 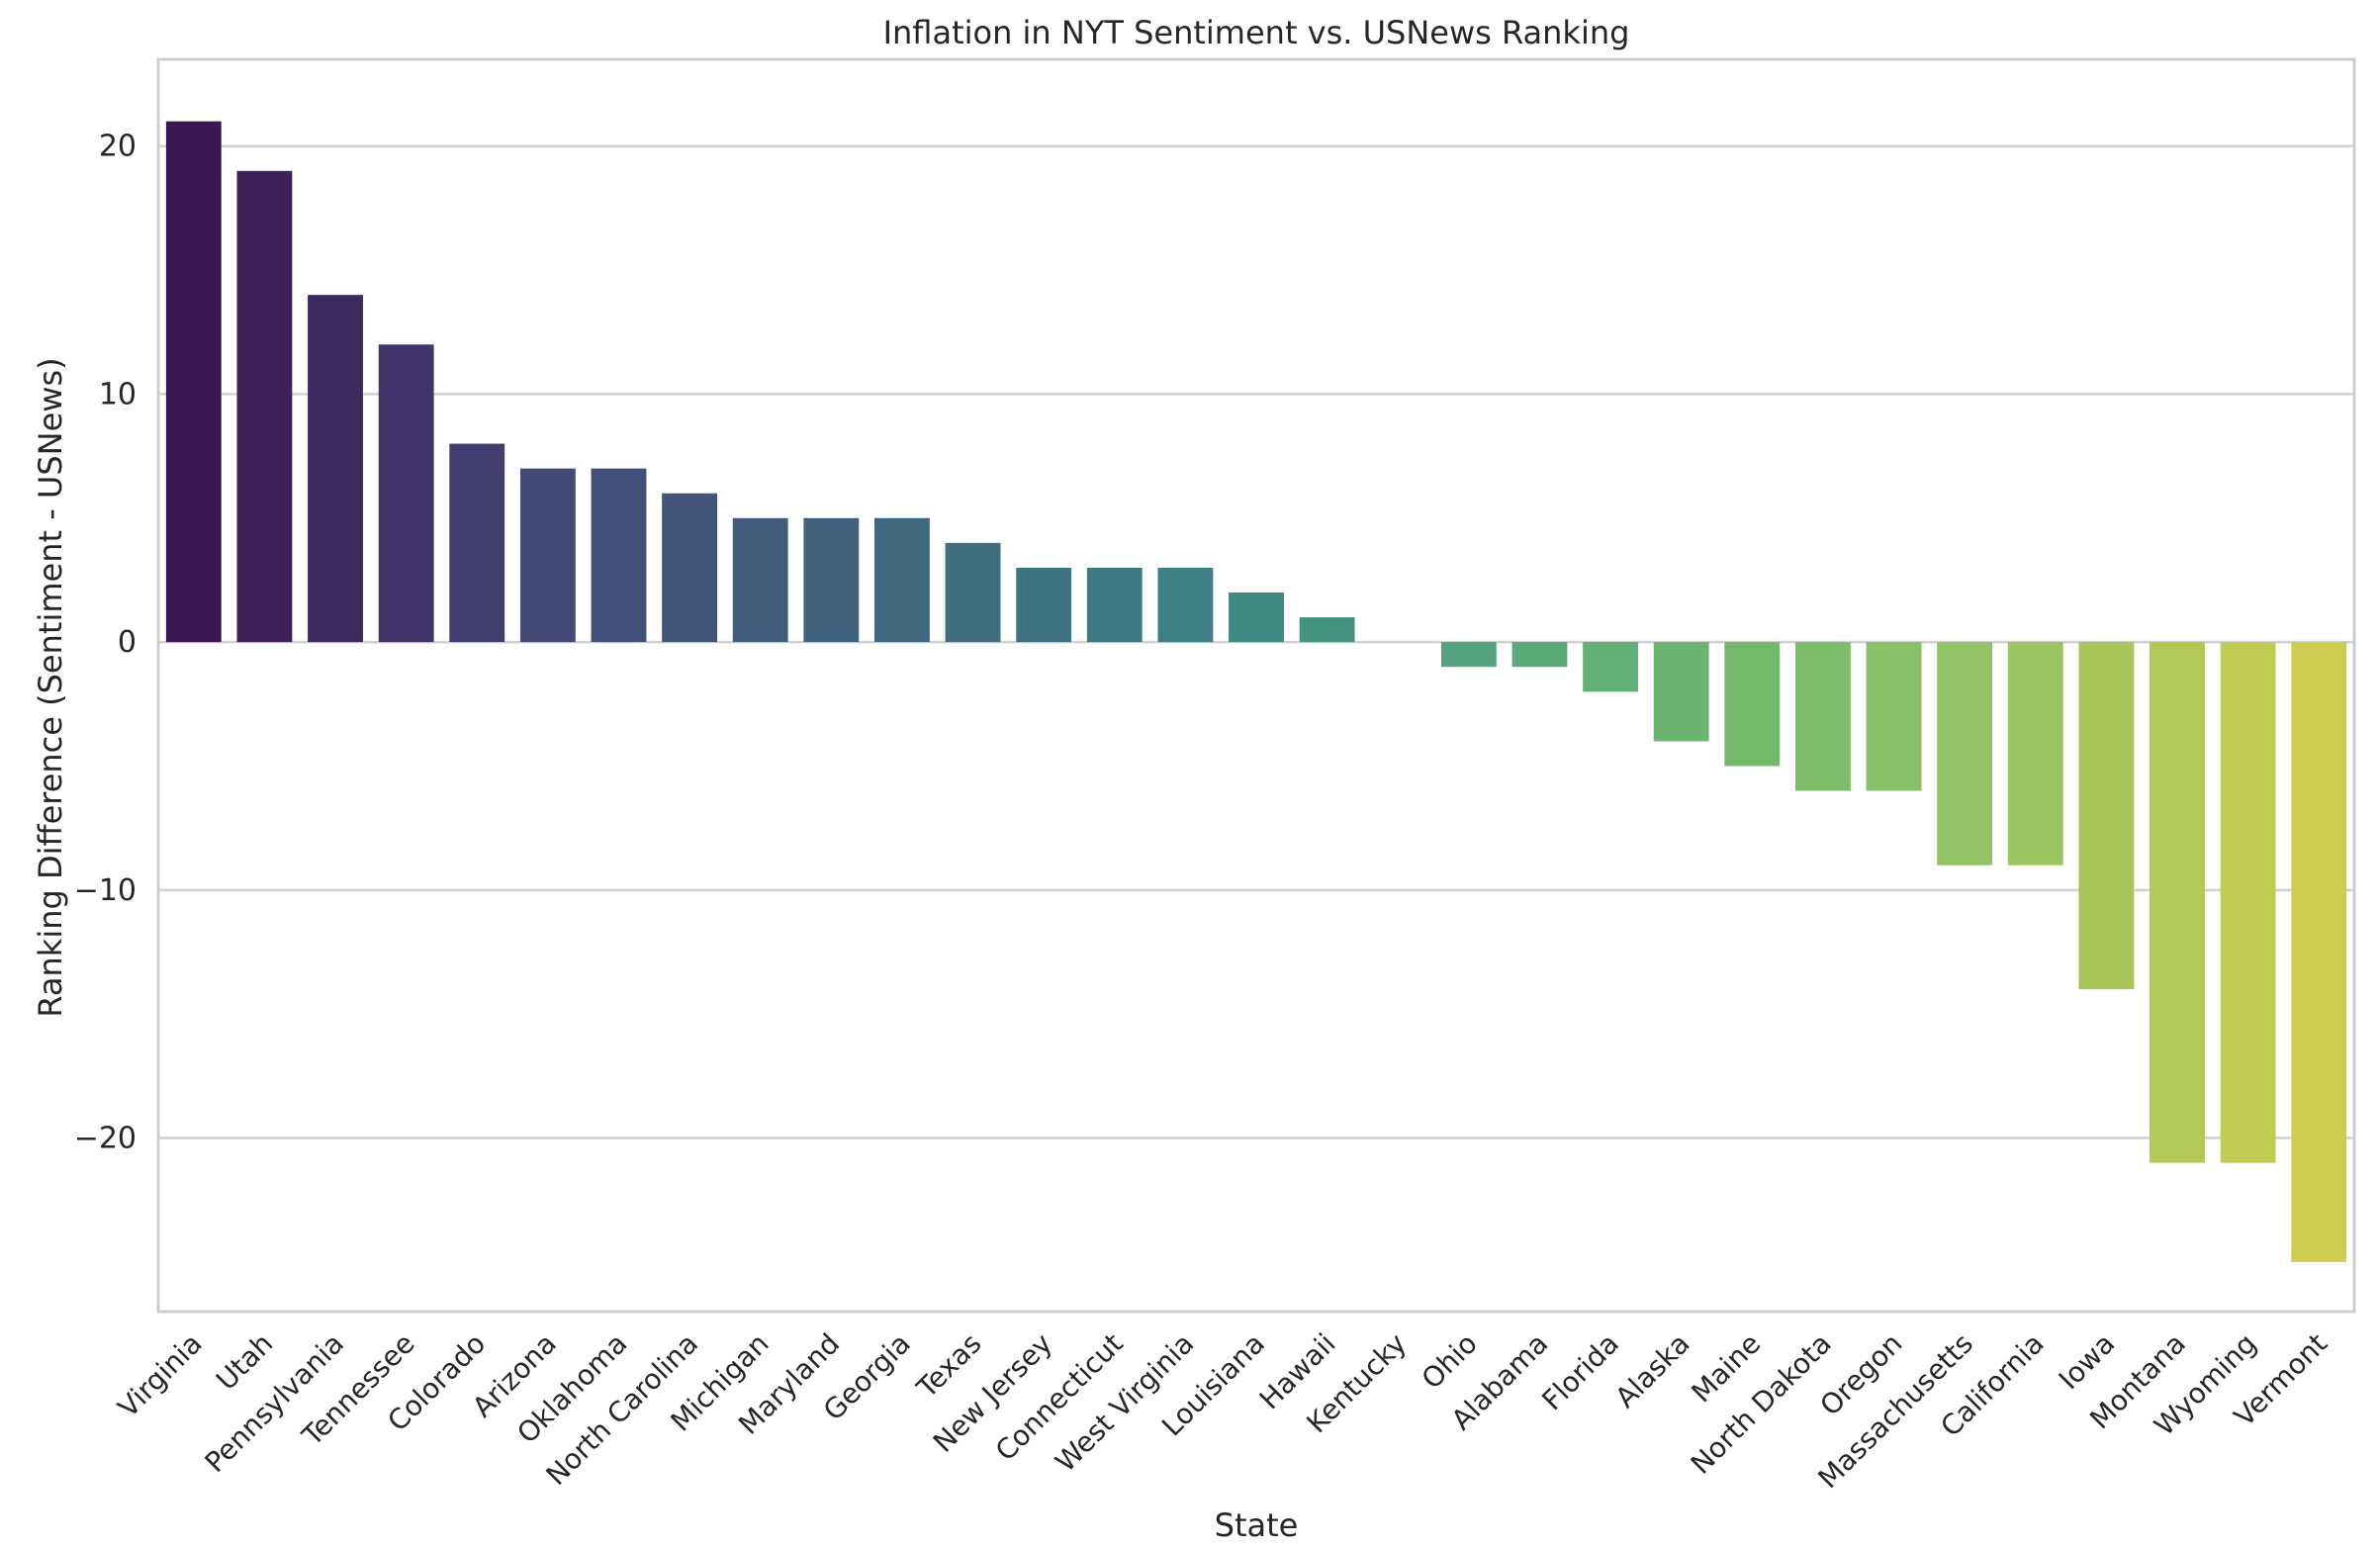 I want to click on y-tick-labels: 20 10 0 −10 −20, so click(x=105, y=643).